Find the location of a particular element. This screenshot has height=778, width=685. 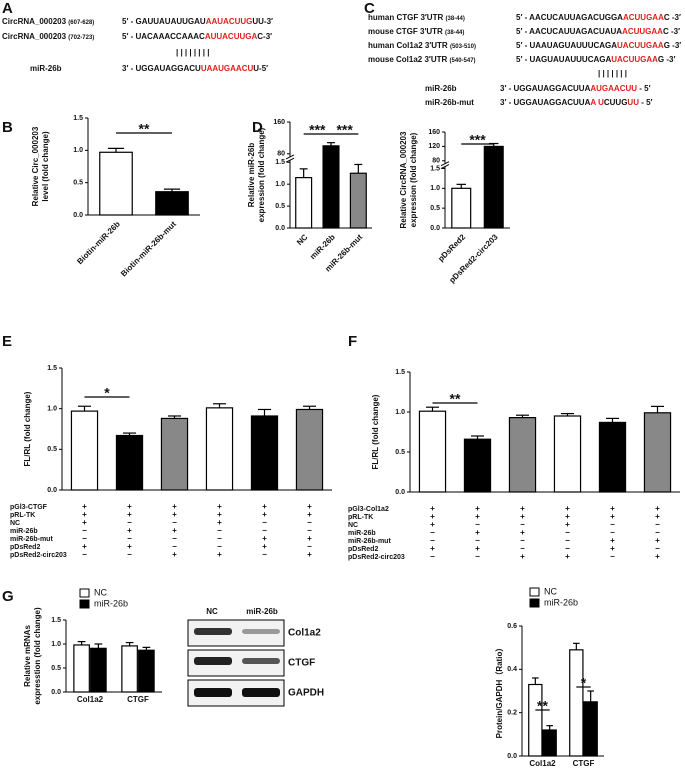

label-text: human Col1a2 3′UTR is located at coordinates (408, 45).